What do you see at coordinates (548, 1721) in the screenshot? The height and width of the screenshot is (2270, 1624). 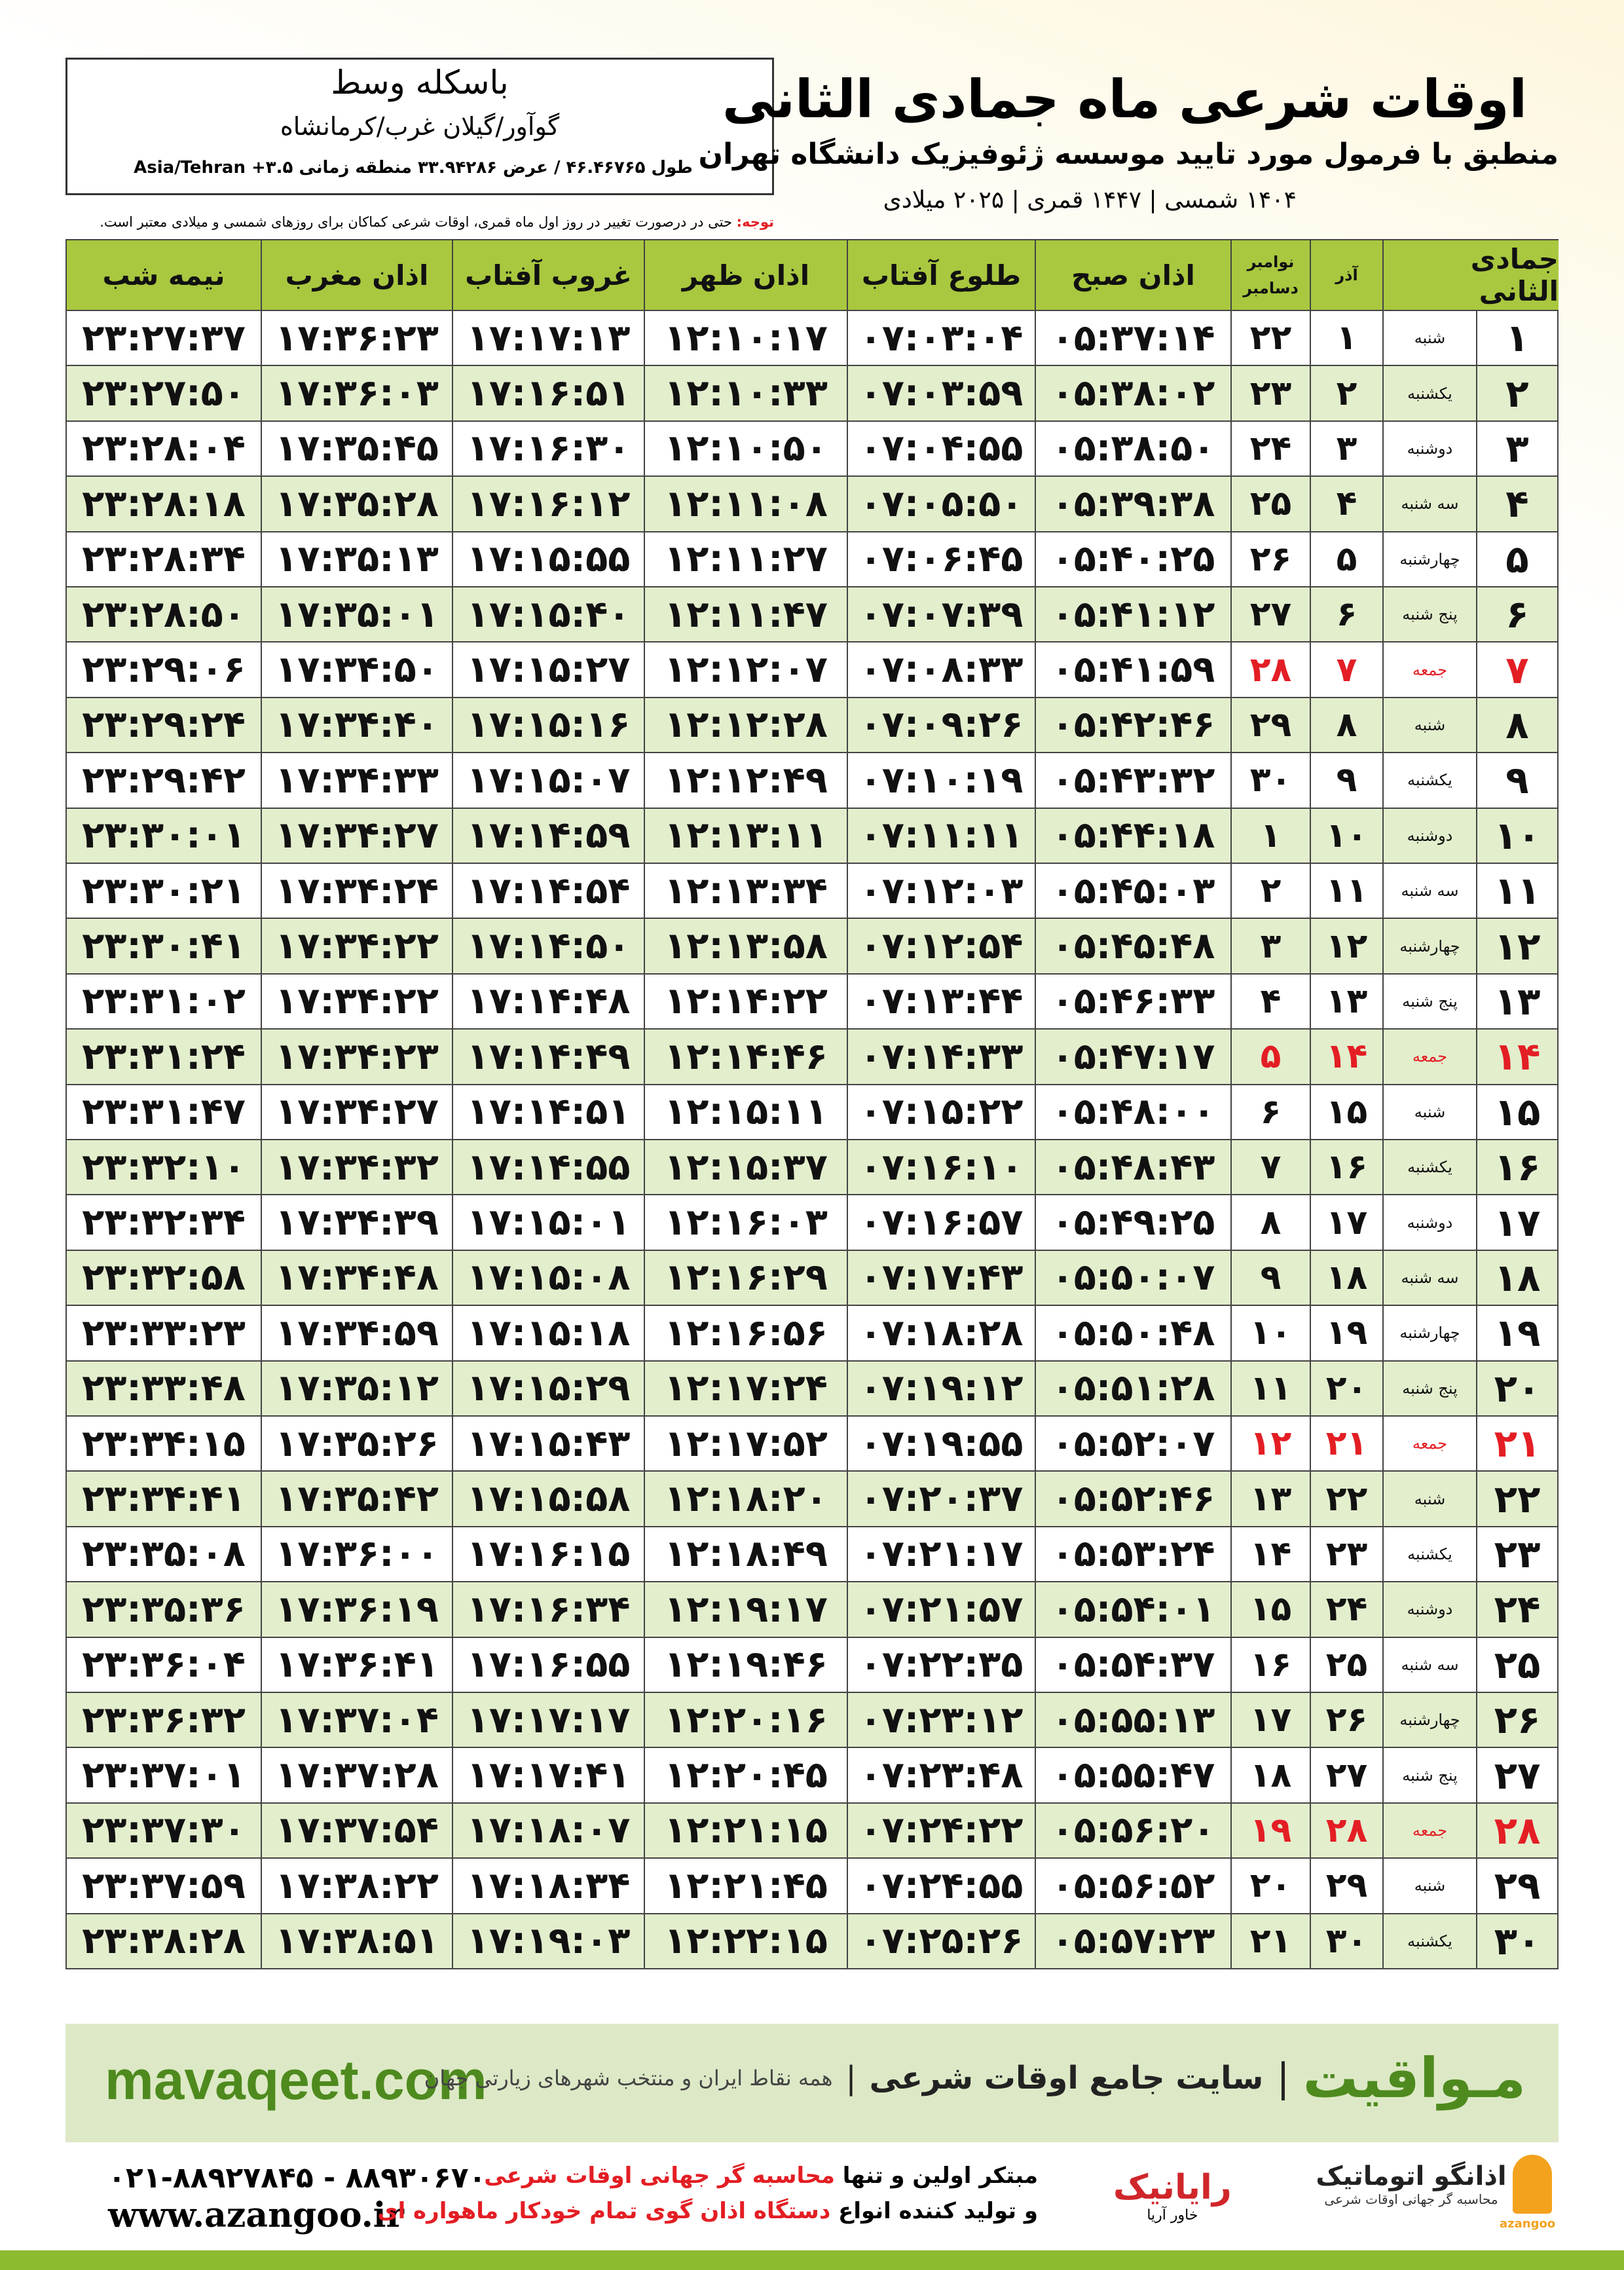 I see `table-cell: ۱۷:۱۷:۱۷` at bounding box center [548, 1721].